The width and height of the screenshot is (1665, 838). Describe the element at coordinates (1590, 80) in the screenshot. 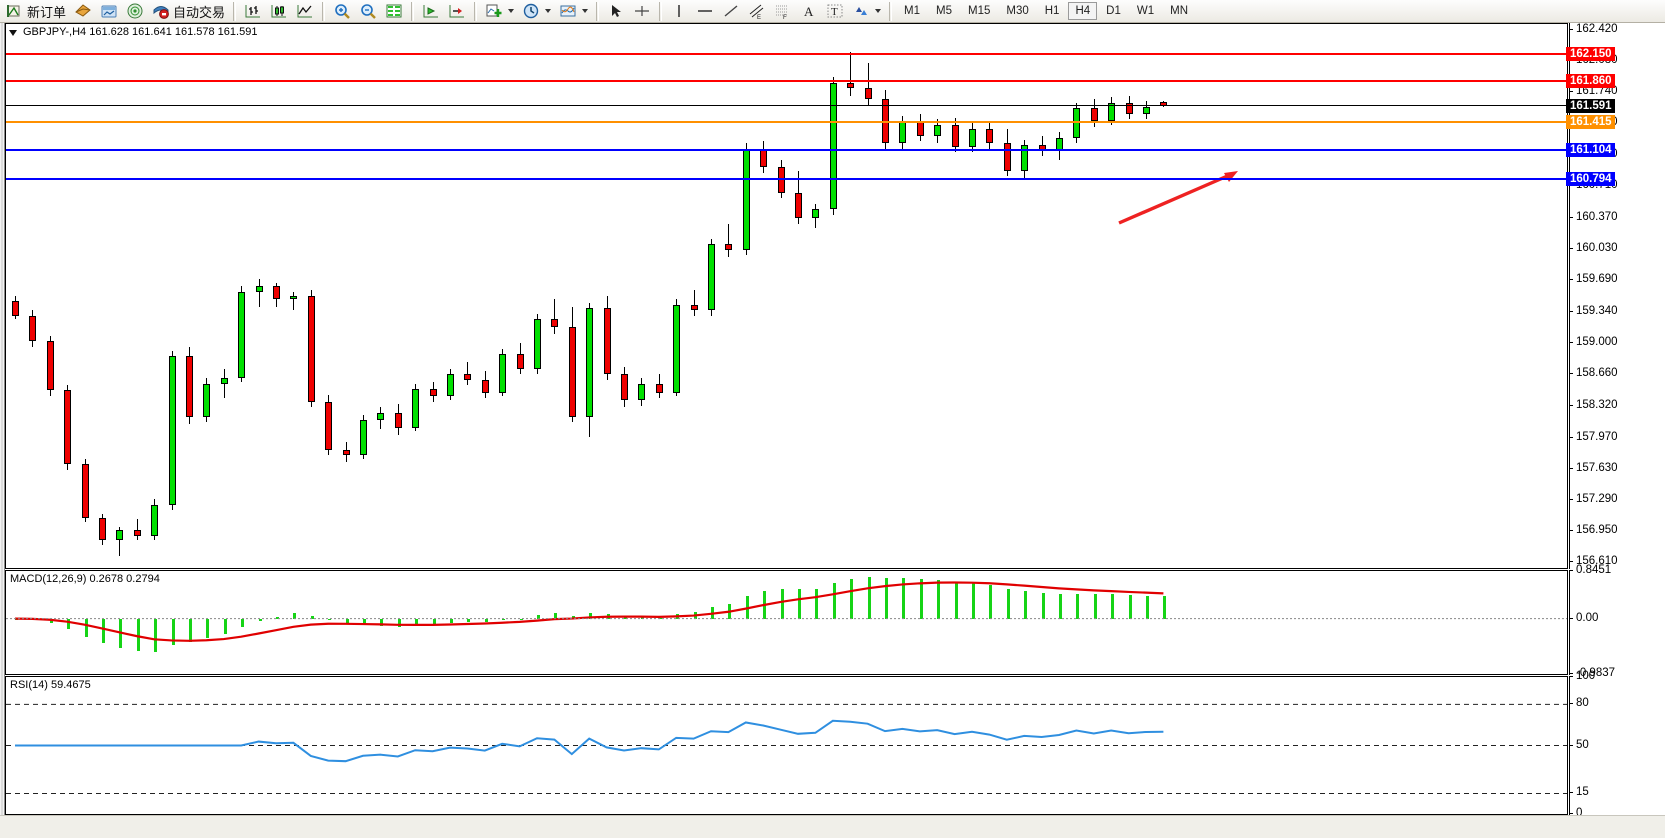

I see `resistance-tag: 161.860` at that location.